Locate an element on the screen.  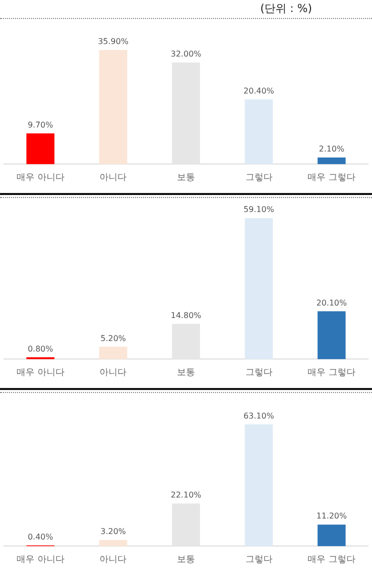
data-label: 32.00% is located at coordinates (186, 54).